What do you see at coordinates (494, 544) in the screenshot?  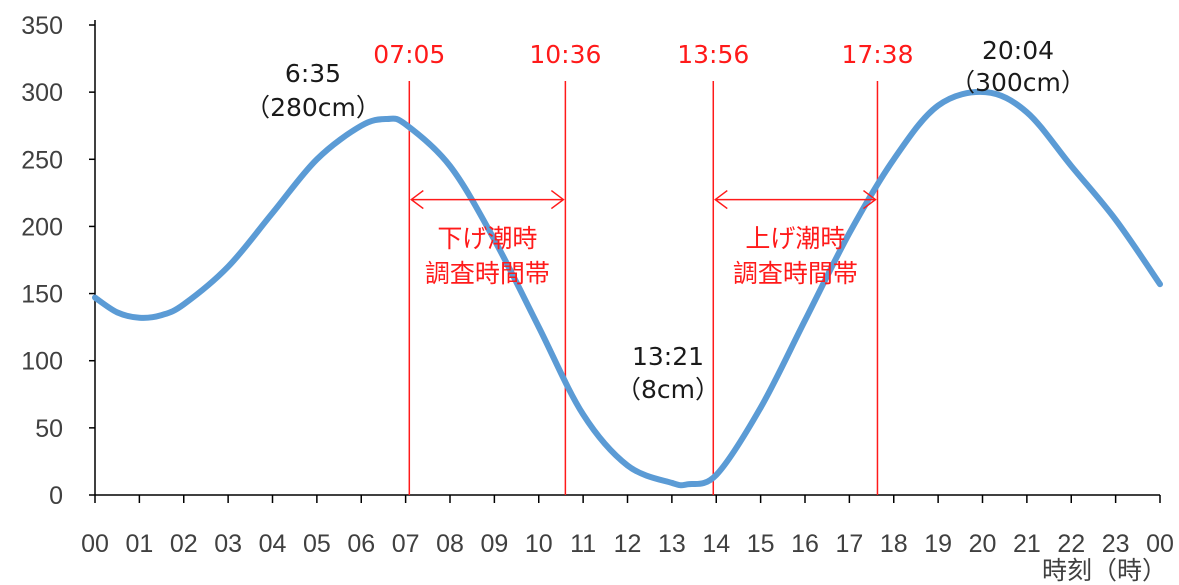 I see `x-tick-label: 09` at bounding box center [494, 544].